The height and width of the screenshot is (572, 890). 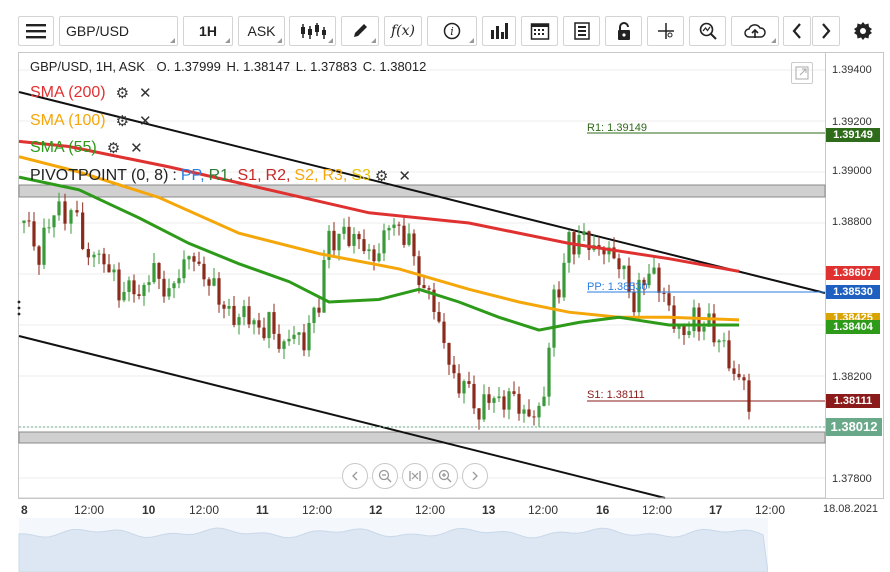 I want to click on legend-sma-100: SMA (100) ⚙ ✕, so click(x=93, y=121).